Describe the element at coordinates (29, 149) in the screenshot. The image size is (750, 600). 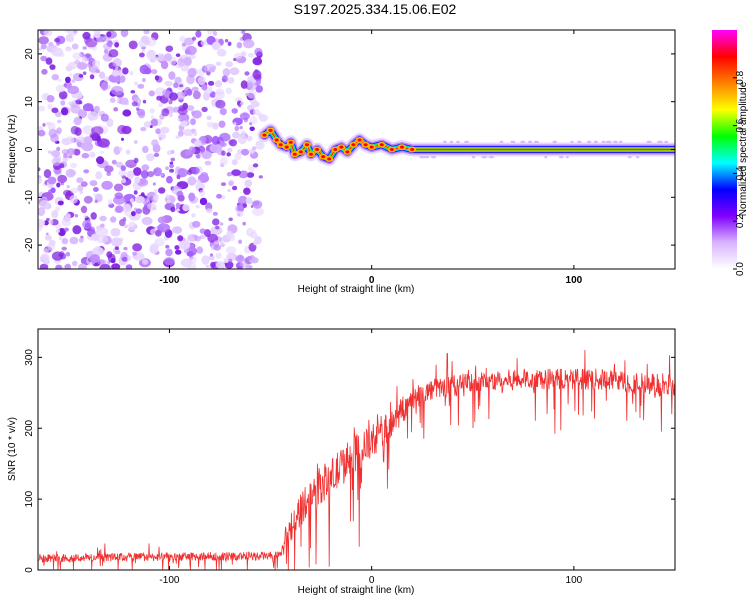
I see `y-tick-label: 0` at that location.